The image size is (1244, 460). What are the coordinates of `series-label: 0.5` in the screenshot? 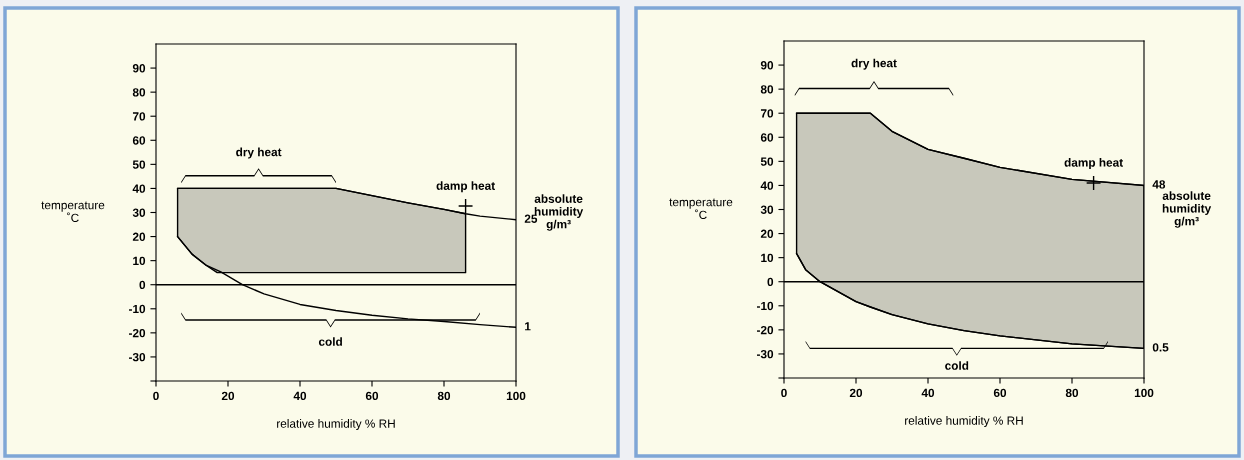 It's located at (1160, 347).